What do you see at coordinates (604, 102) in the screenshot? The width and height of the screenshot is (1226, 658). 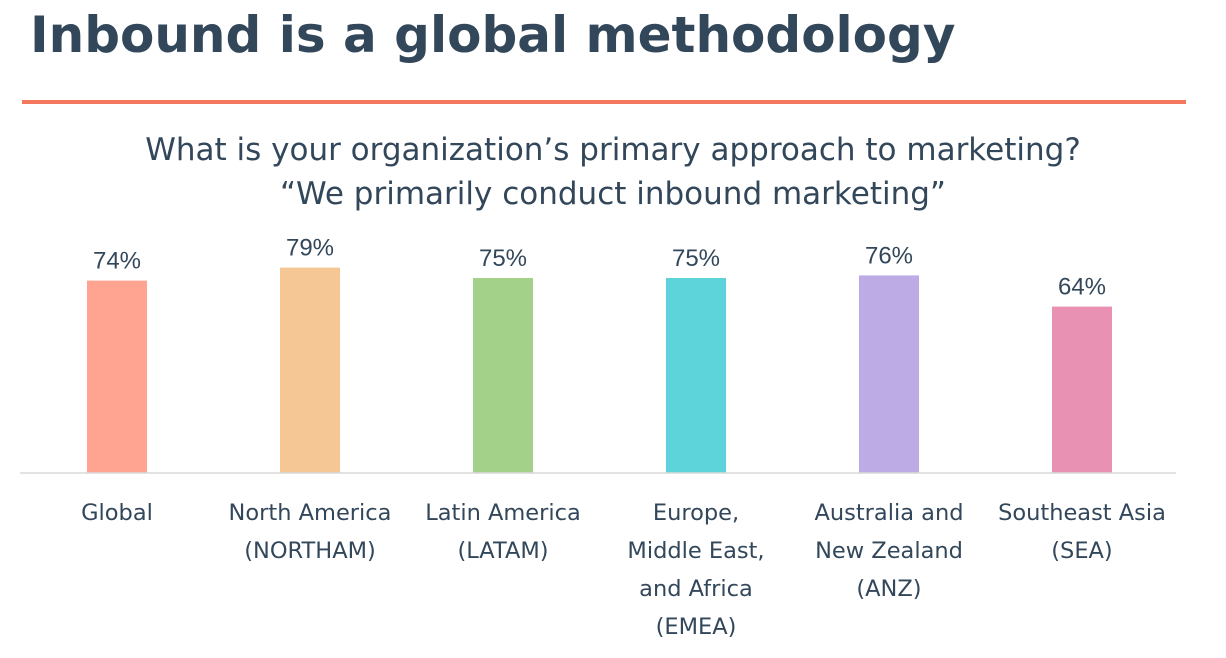 I see `title-divider` at bounding box center [604, 102].